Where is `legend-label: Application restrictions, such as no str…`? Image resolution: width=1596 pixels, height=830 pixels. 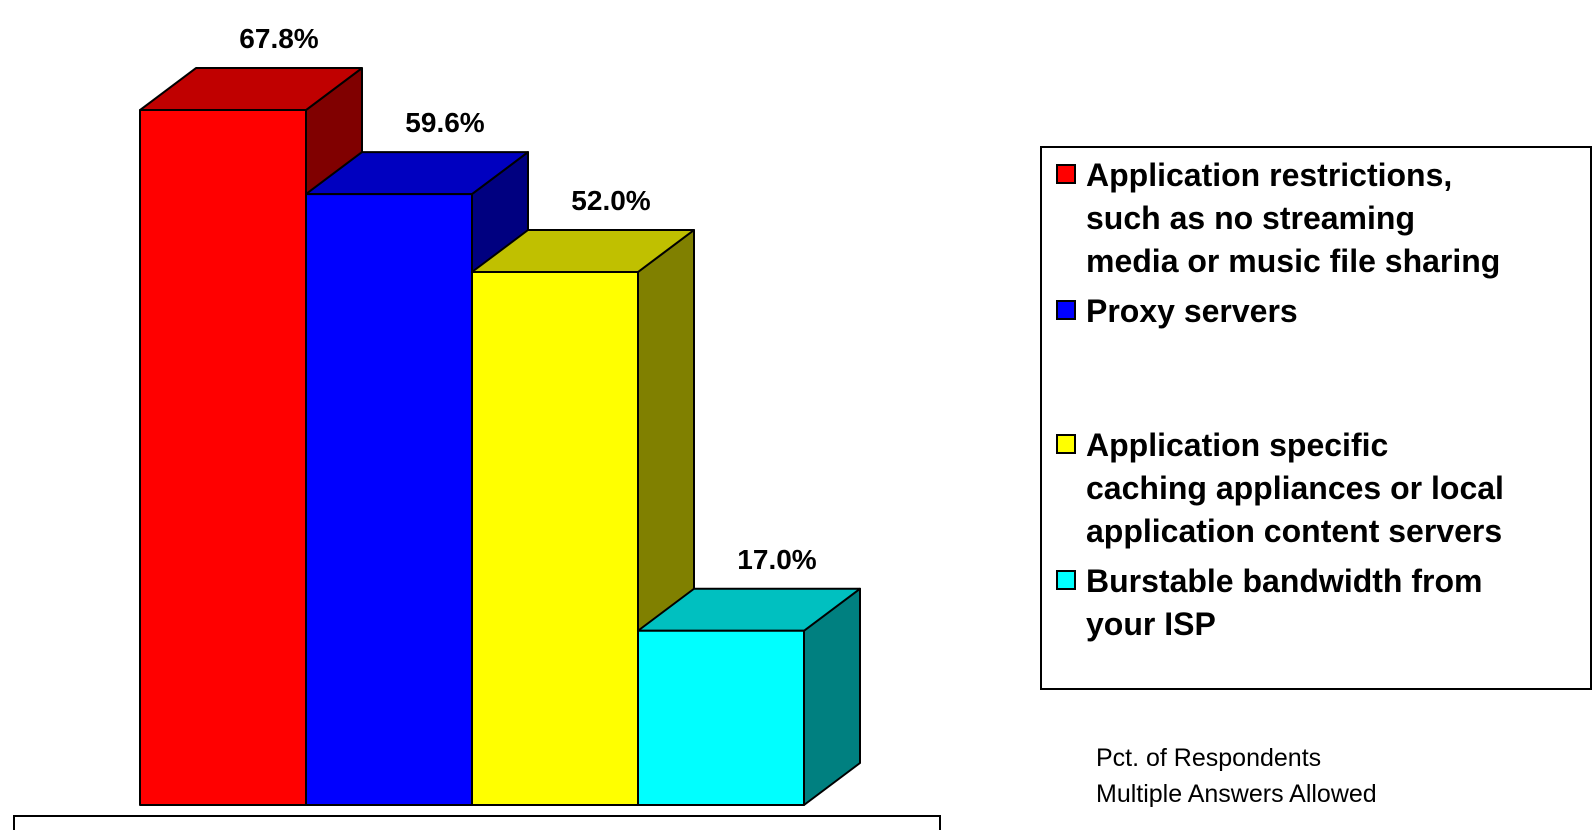
legend-label: Application restrictions, such as no str… is located at coordinates (1293, 218).